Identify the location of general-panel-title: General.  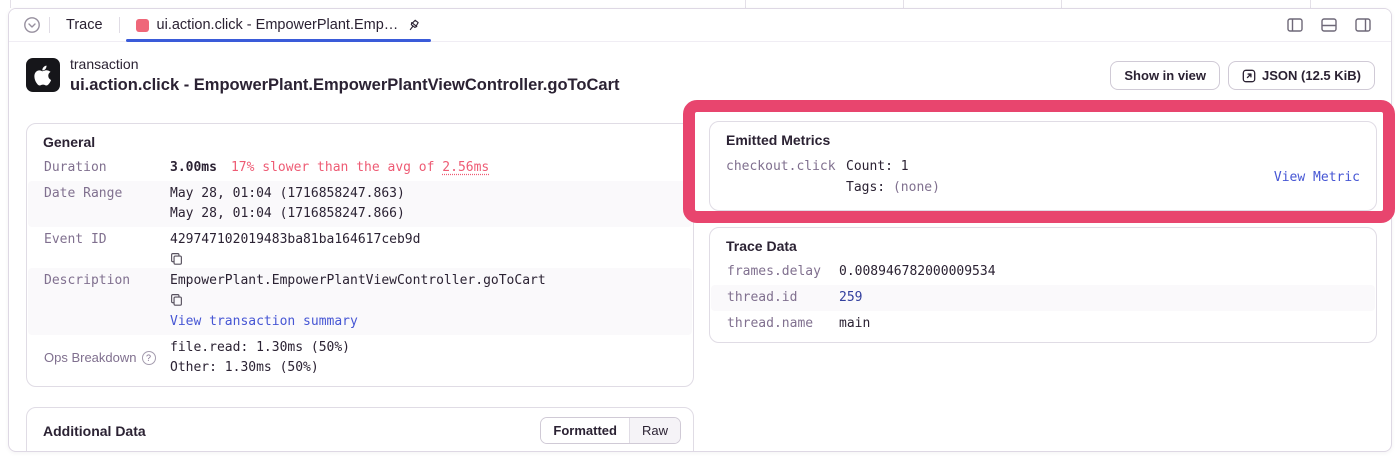
(69, 142).